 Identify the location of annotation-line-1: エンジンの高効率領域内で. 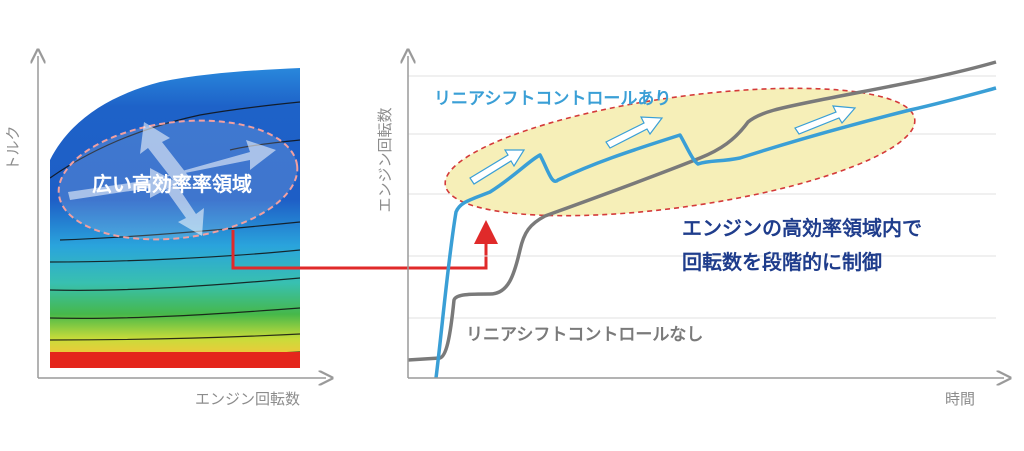
(802, 228).